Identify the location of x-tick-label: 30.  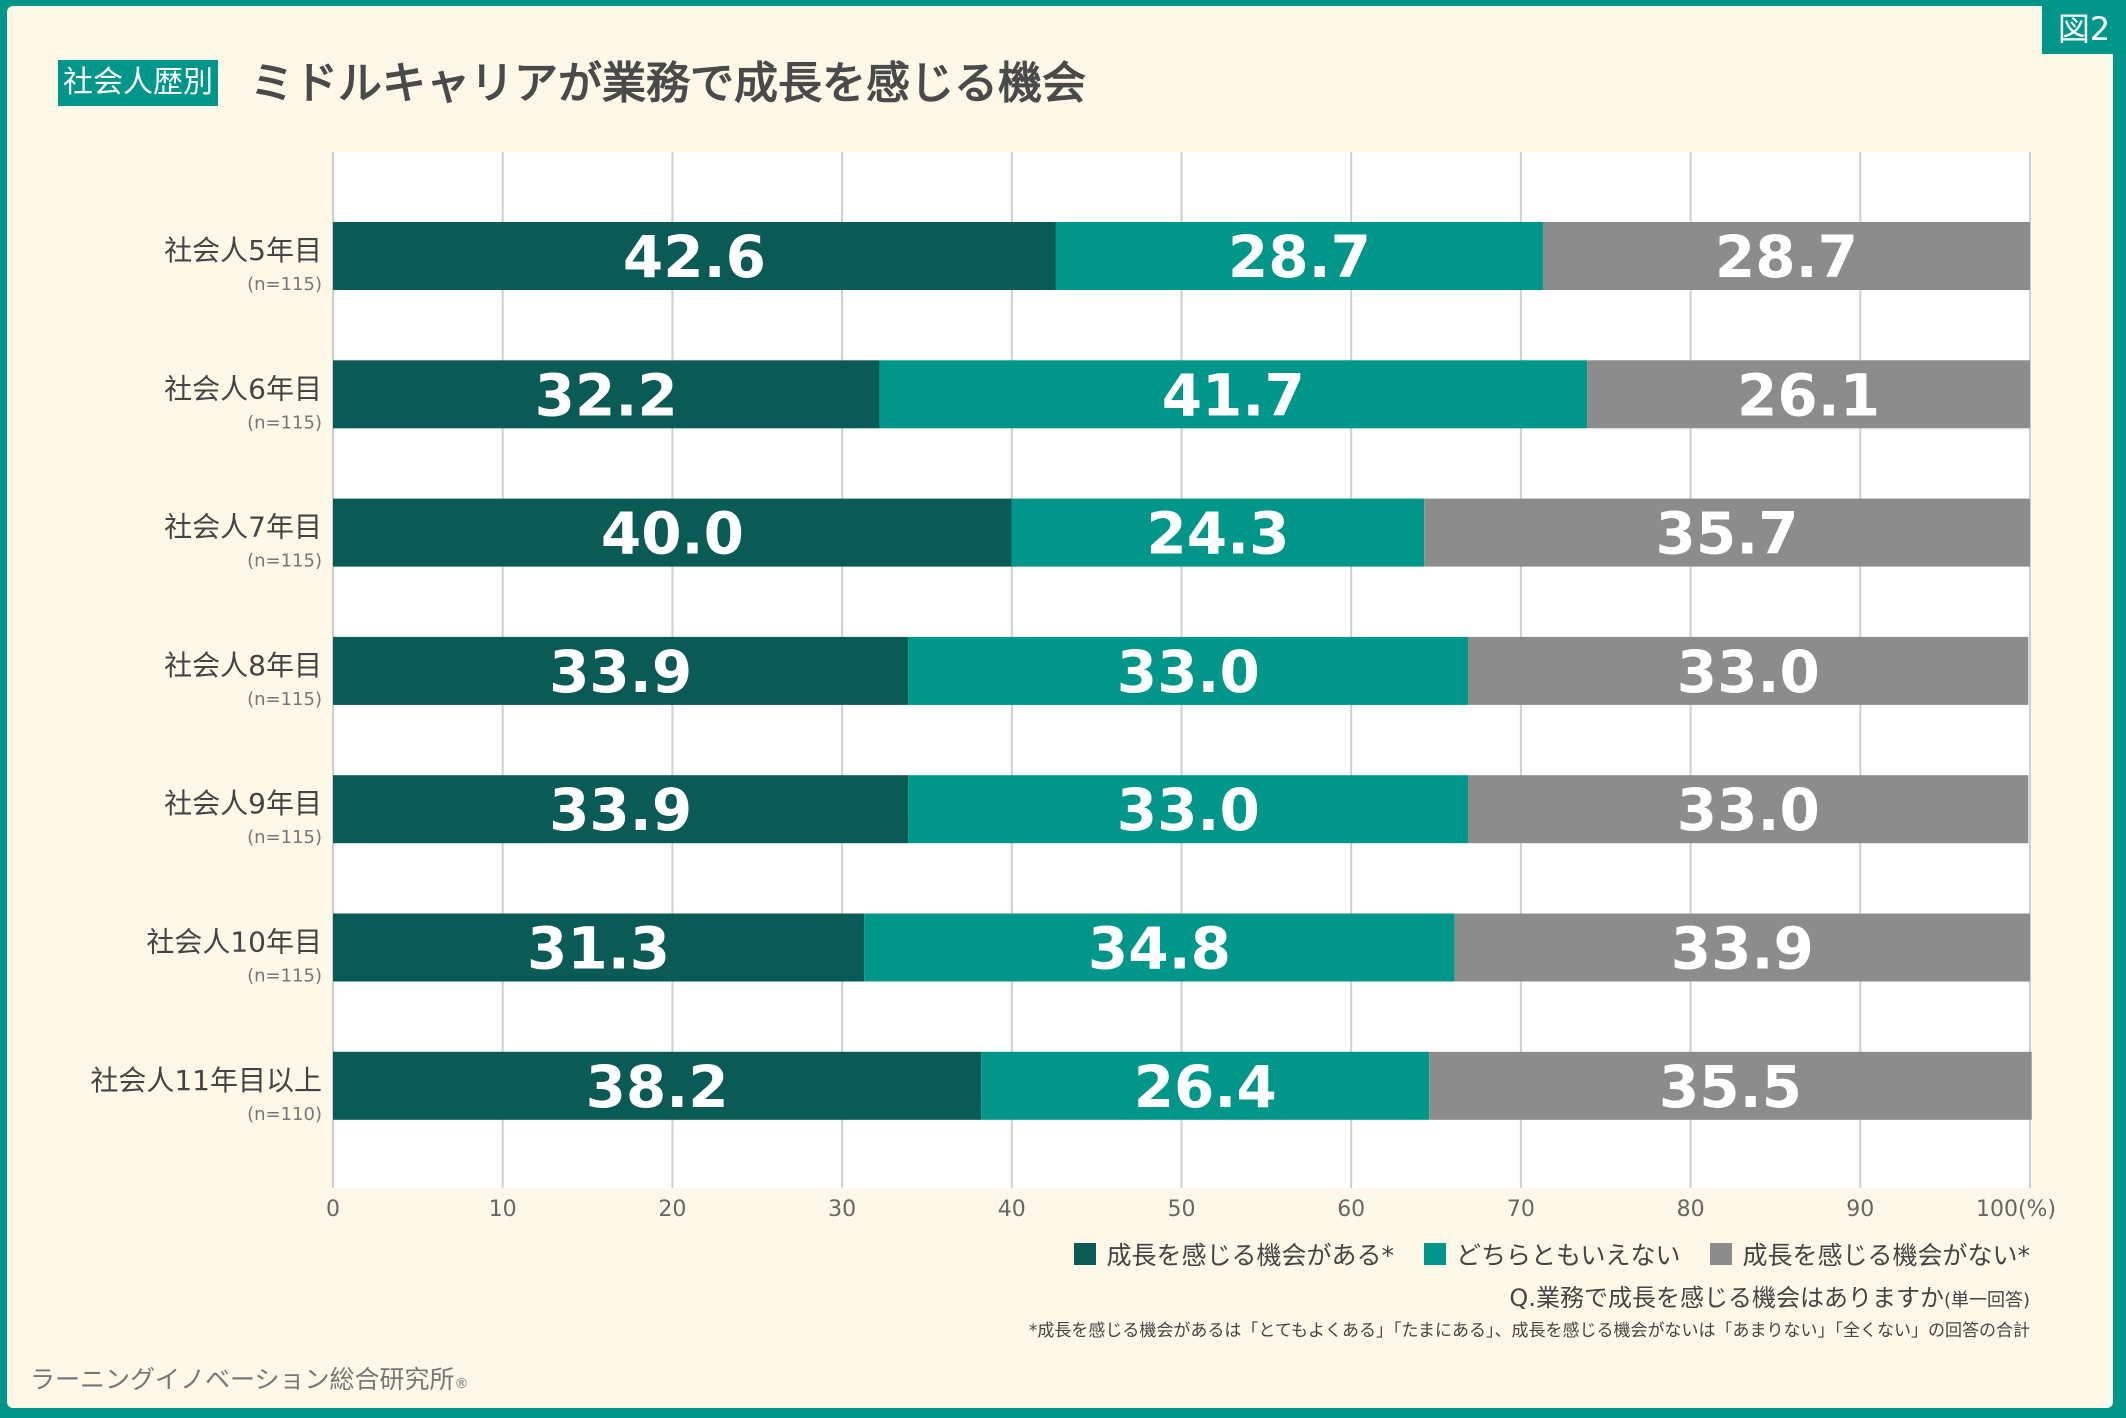
(842, 1209).